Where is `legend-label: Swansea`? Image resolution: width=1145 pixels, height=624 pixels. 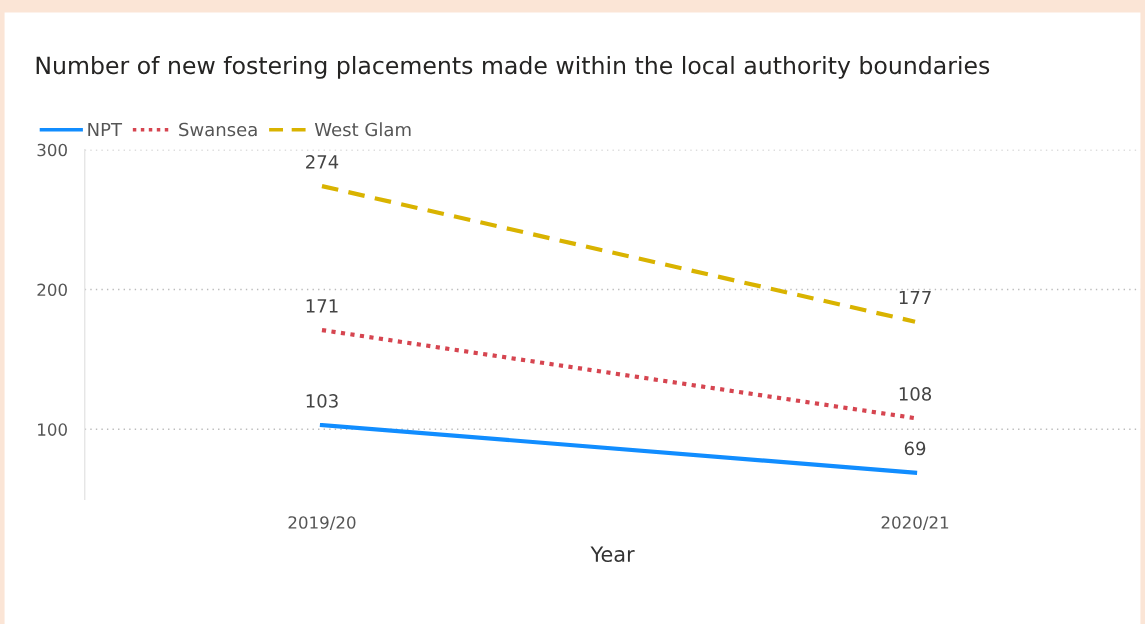
legend-label: Swansea is located at coordinates (218, 129).